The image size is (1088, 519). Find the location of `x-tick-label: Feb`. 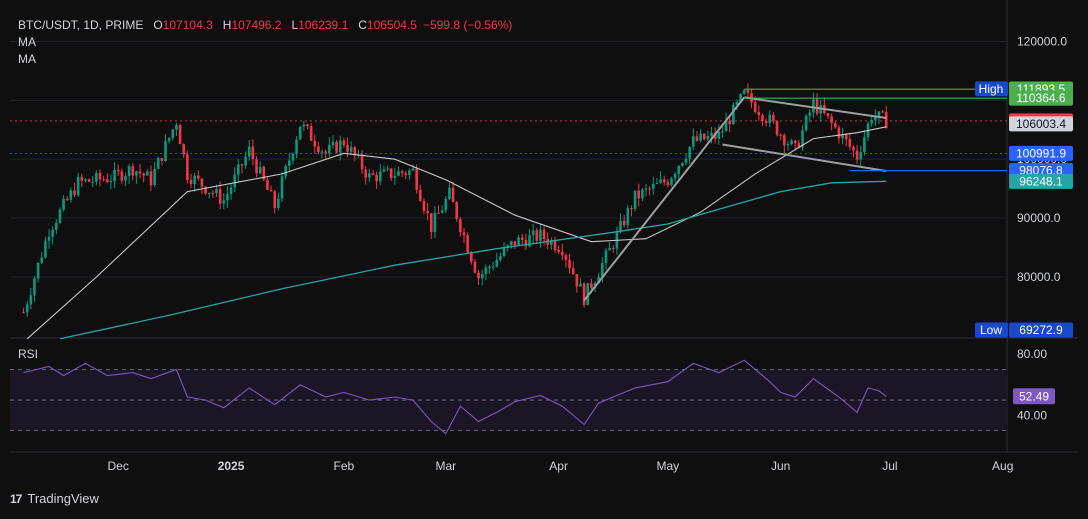

x-tick-label: Feb is located at coordinates (344, 466).